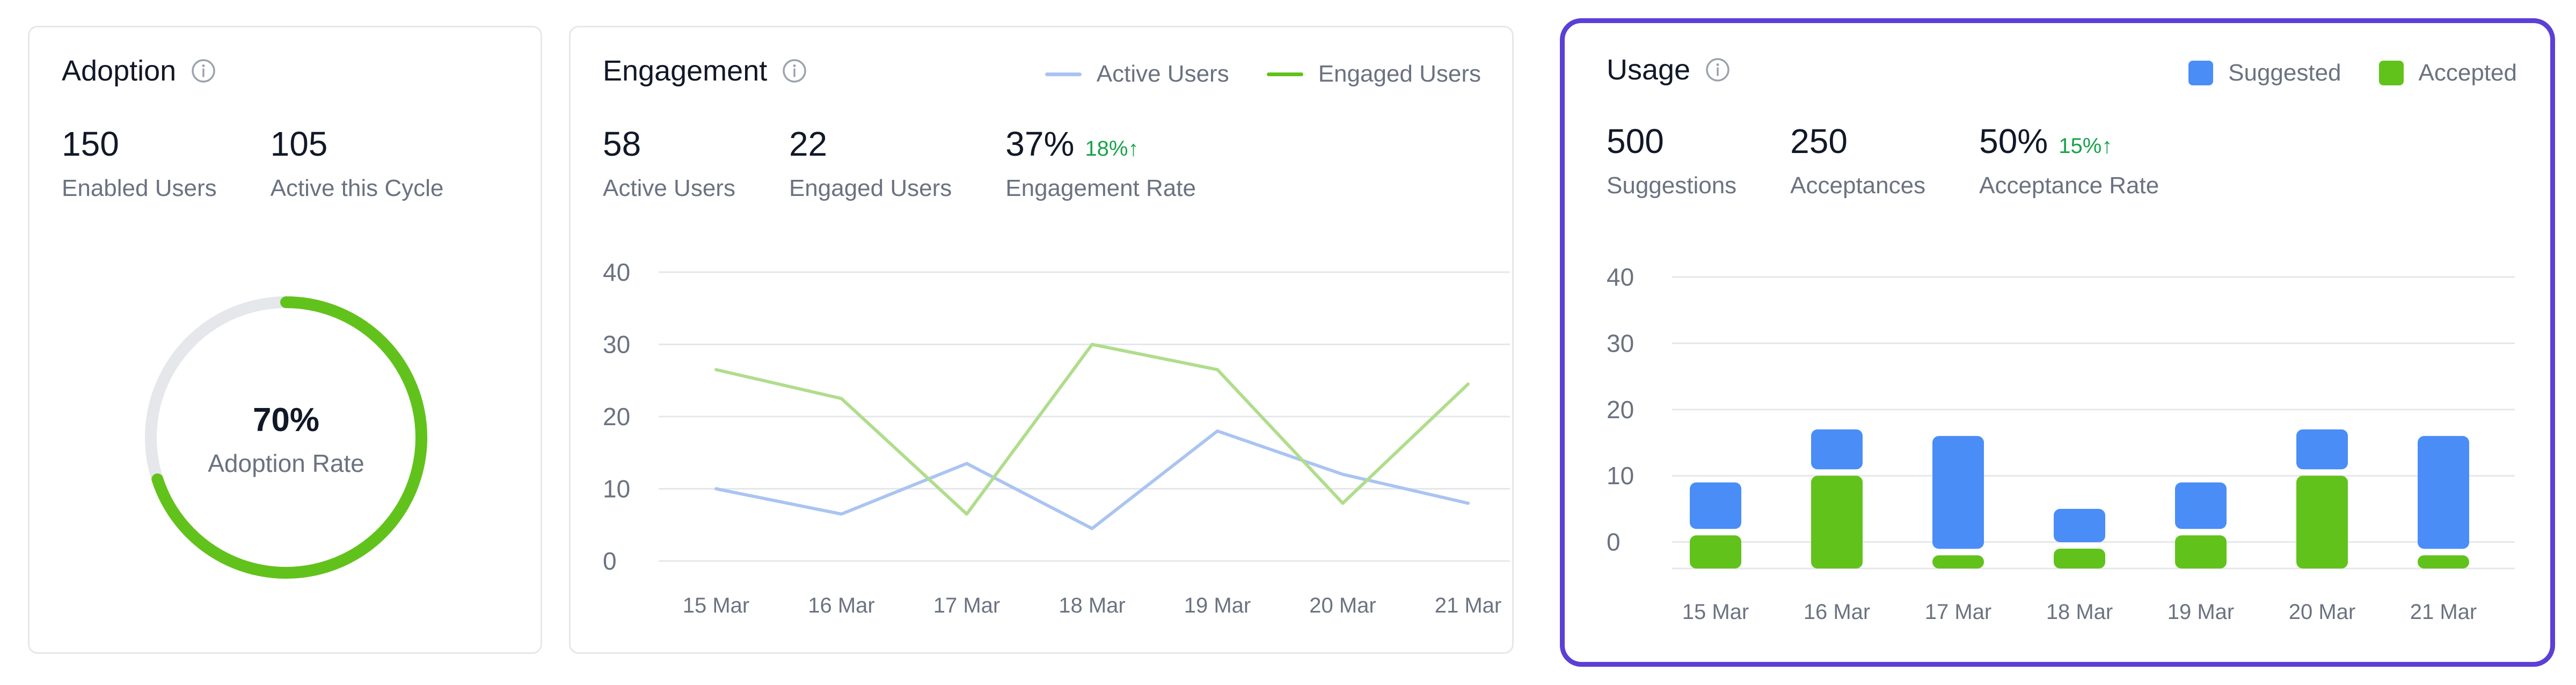  What do you see at coordinates (2284, 73) in the screenshot?
I see `legend-label: Suggested` at bounding box center [2284, 73].